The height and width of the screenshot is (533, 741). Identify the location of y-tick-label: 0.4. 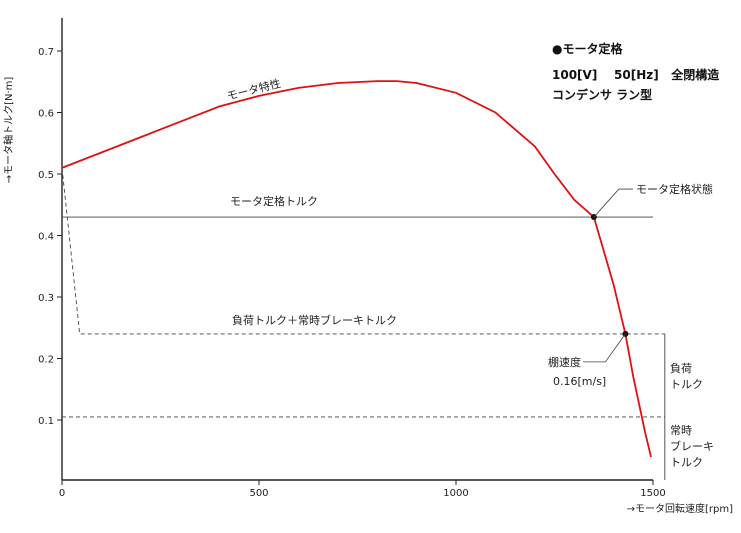
(46, 237).